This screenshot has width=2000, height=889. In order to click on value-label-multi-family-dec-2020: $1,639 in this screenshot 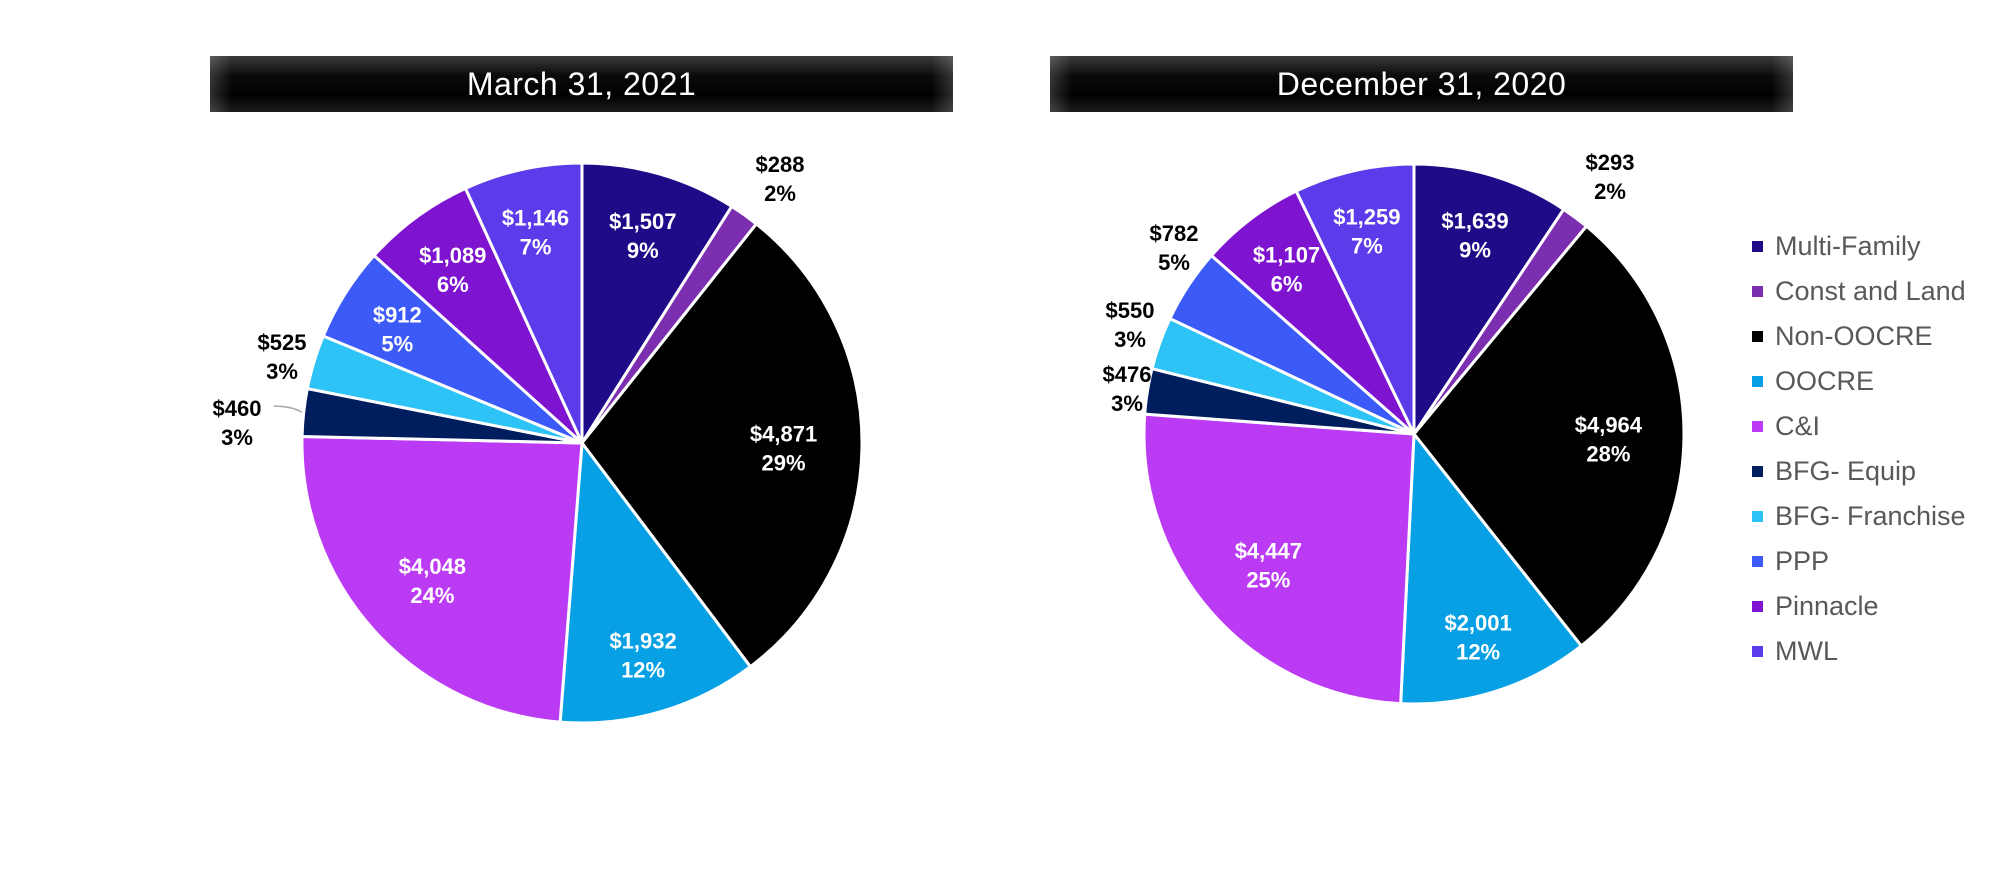, I will do `click(1474, 220)`.